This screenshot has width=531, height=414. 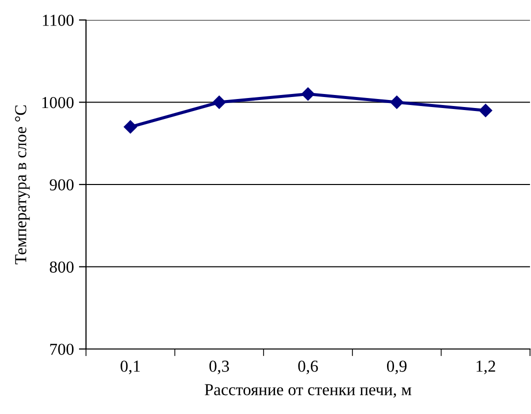 I want to click on x-tick-label: 0,1, so click(x=130, y=367).